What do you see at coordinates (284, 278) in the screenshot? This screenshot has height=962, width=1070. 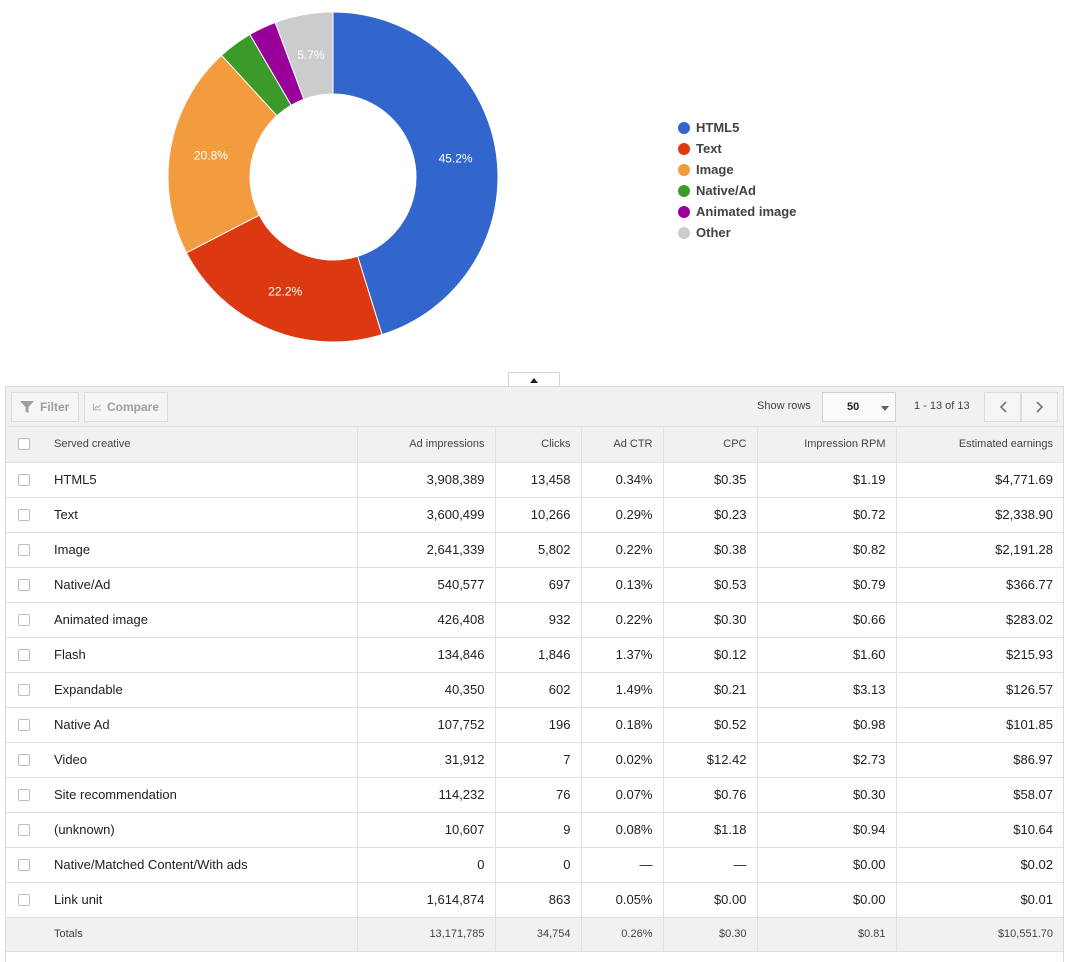 I see `pie-slice-text` at bounding box center [284, 278].